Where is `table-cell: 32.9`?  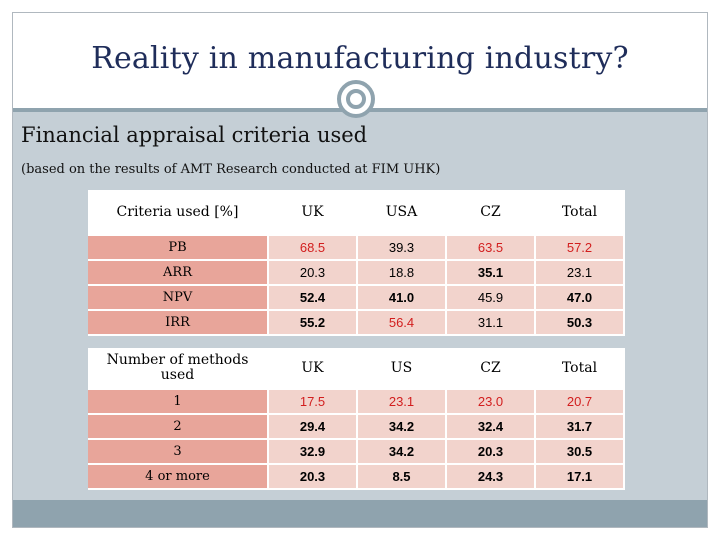
table-cell: 32.9 is located at coordinates (313, 452).